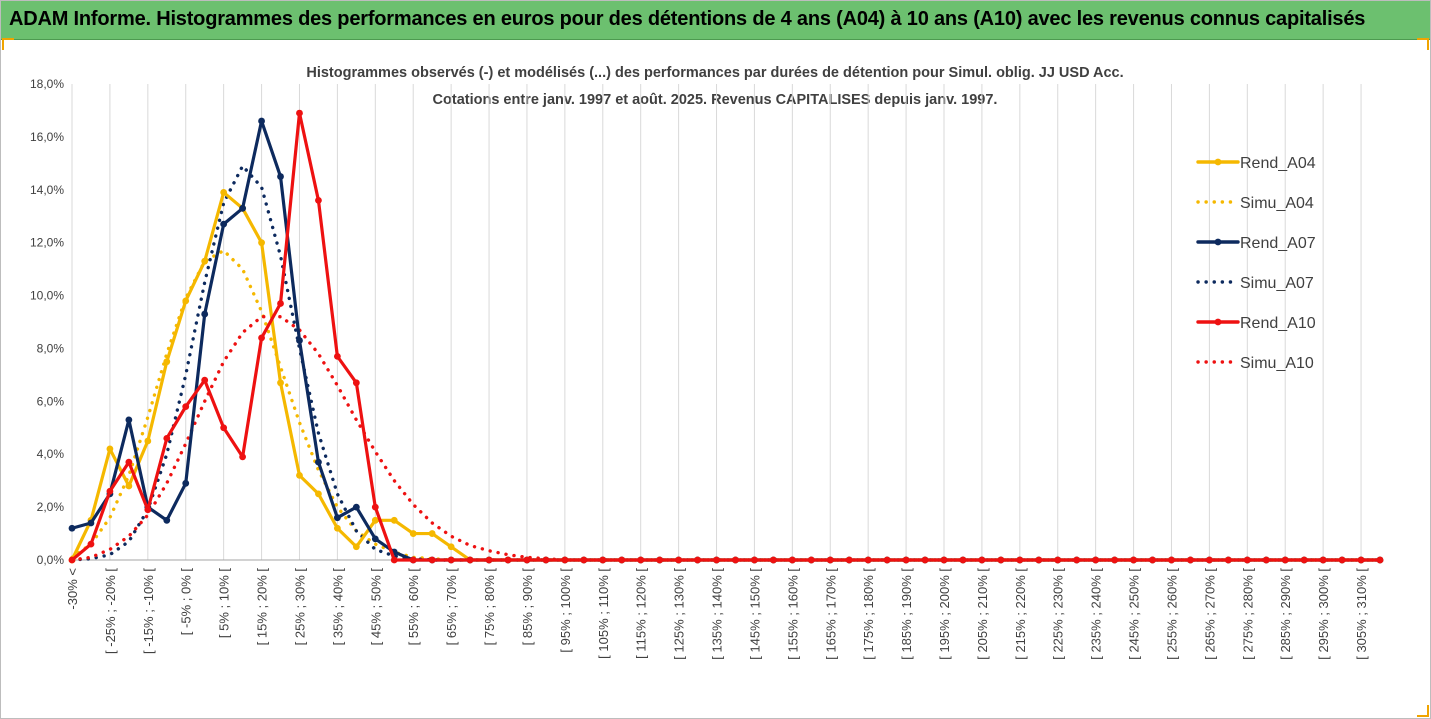 The width and height of the screenshot is (1431, 719). I want to click on x-tick-label: [ -15% ; -10% [, so click(148, 611).